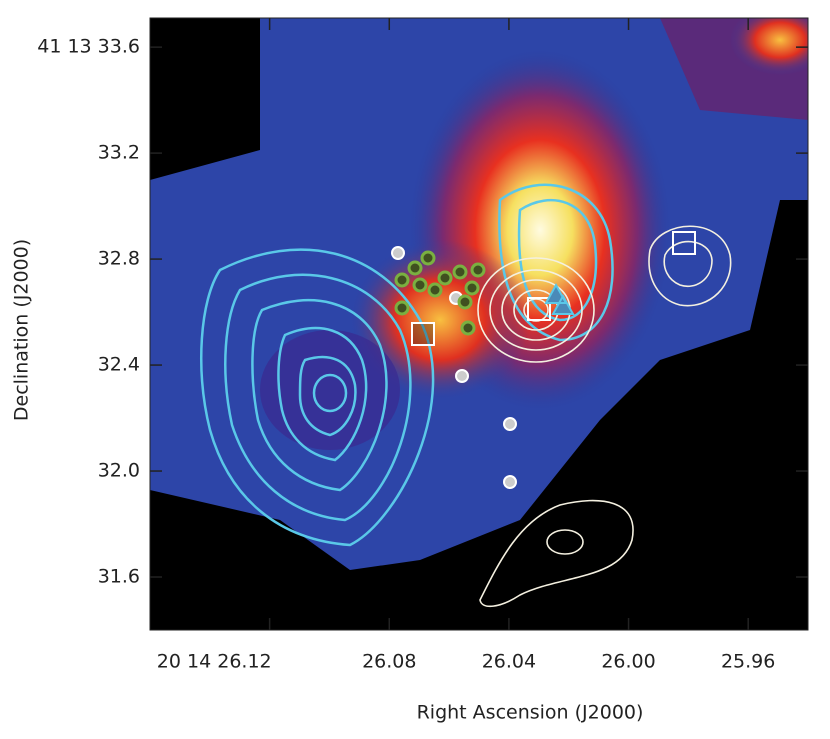 Image resolution: width=830 pixels, height=739 pixels. What do you see at coordinates (748, 662) in the screenshot?
I see `x-tick-label: 25.96` at bounding box center [748, 662].